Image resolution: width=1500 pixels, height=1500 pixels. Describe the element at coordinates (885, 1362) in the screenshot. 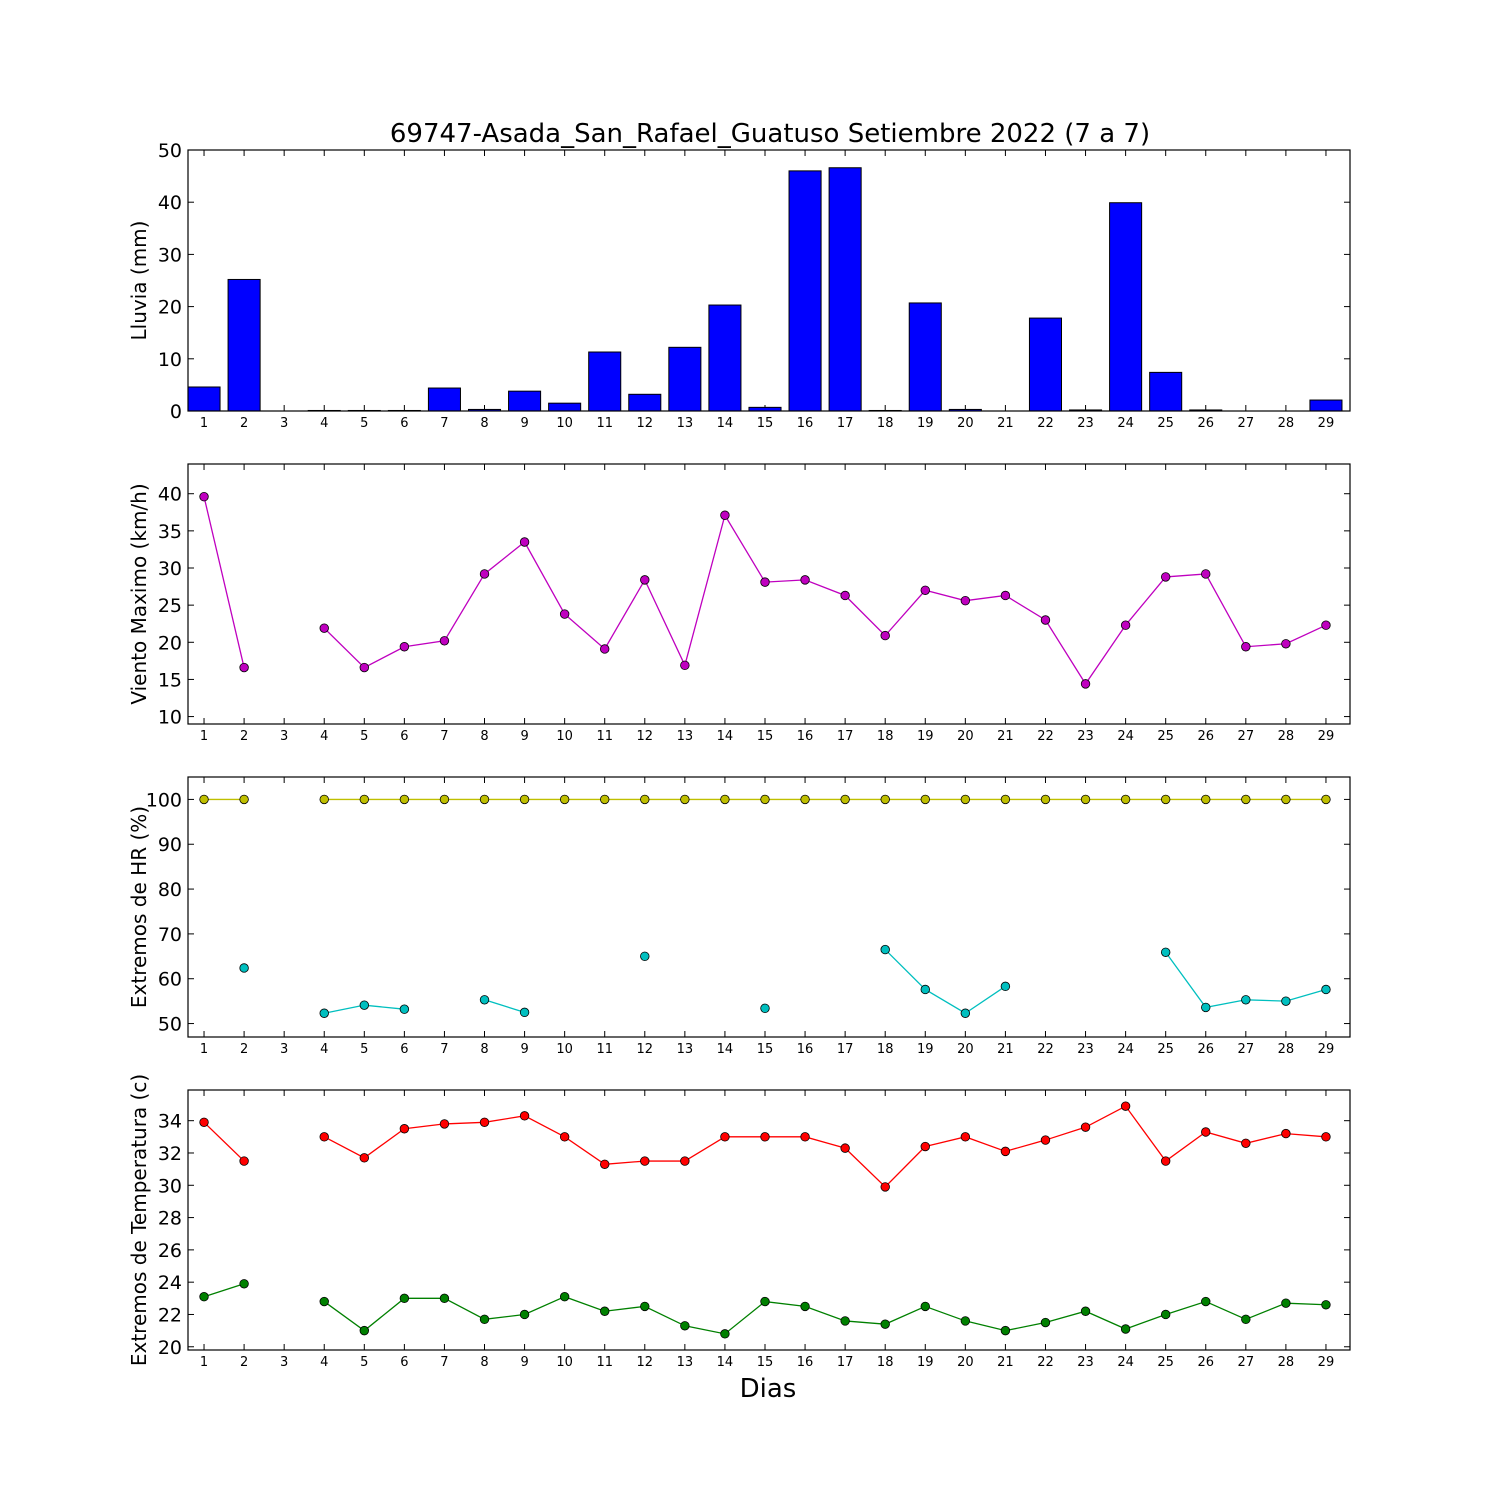

I see `x-tick-label: 18` at that location.